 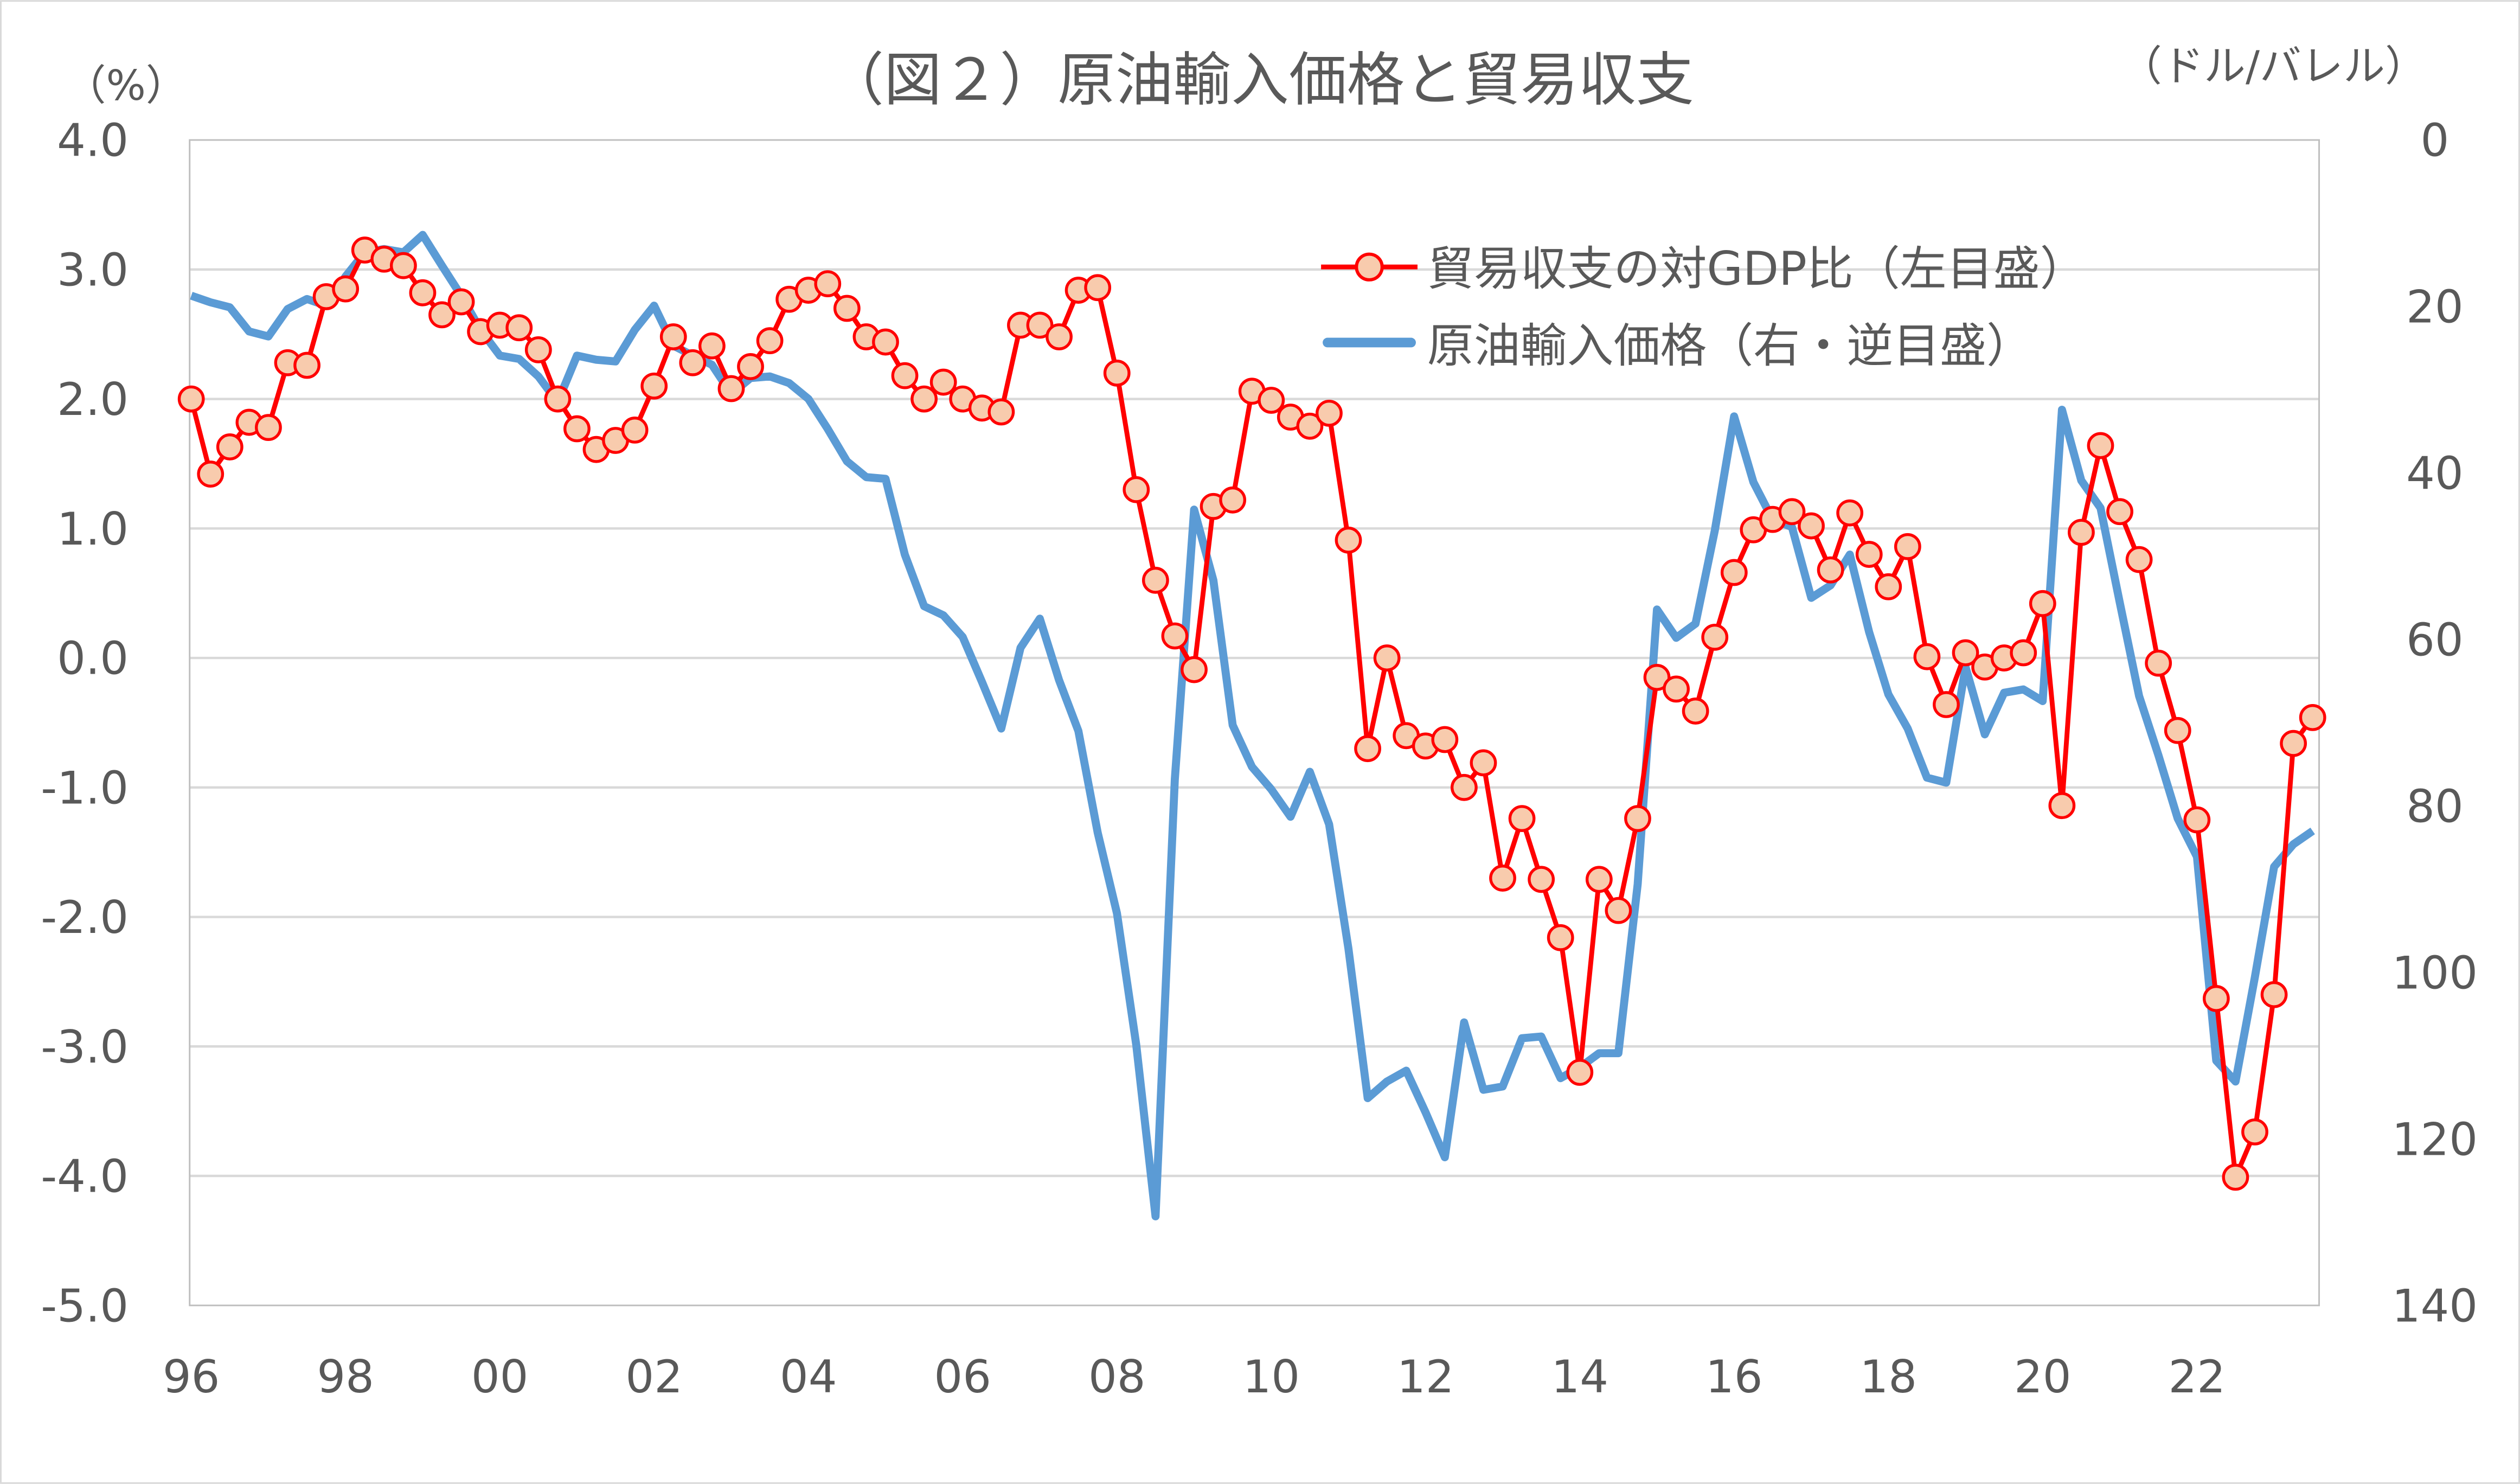 What do you see at coordinates (2435, 140) in the screenshot?
I see `right-tick-label: 0` at bounding box center [2435, 140].